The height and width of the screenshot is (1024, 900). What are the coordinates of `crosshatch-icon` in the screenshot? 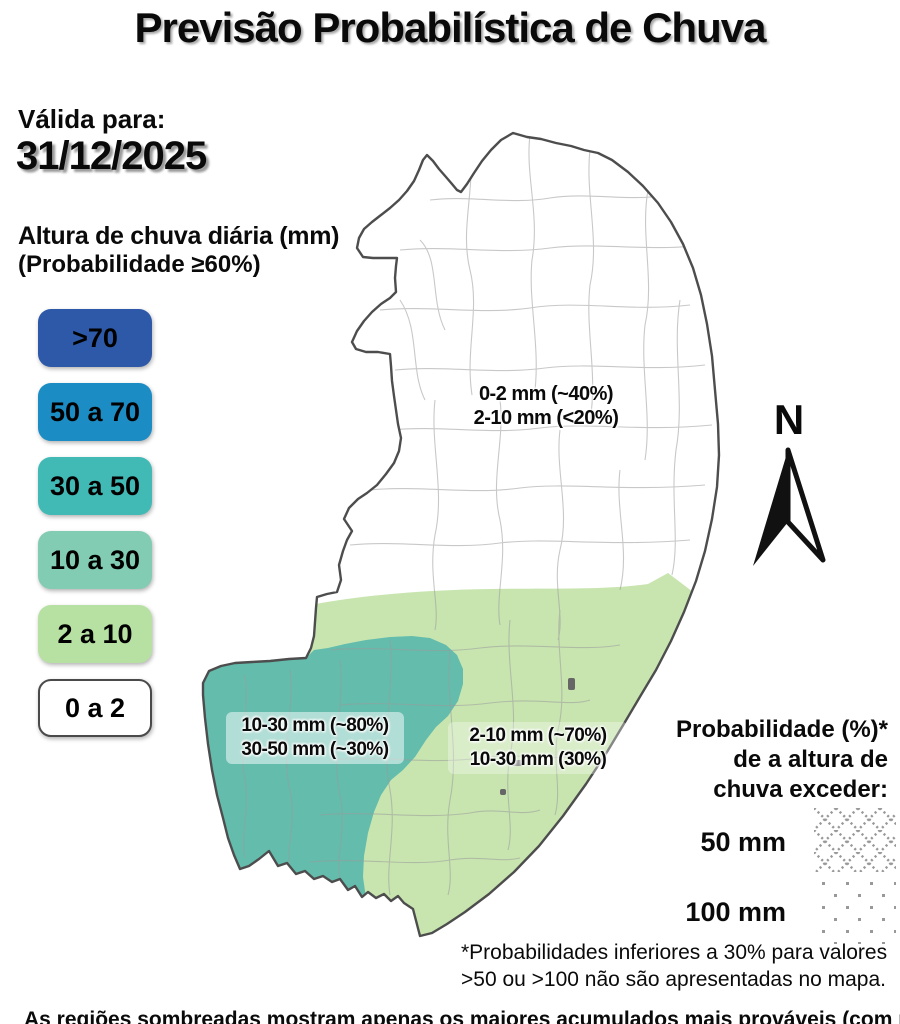 It's located at (855, 840).